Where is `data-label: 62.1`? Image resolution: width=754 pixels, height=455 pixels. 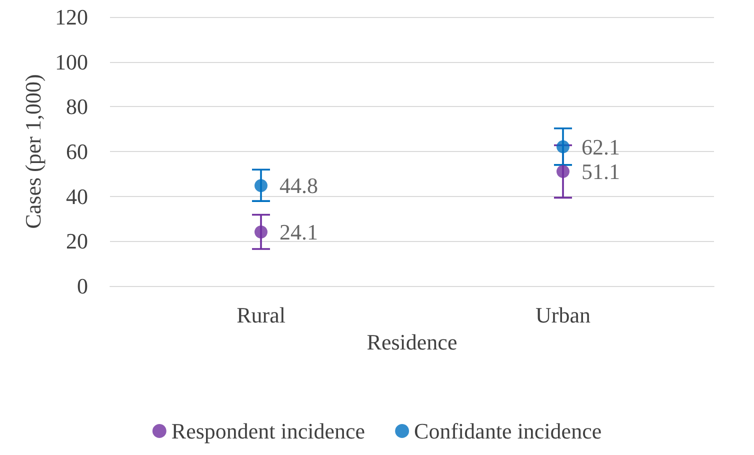 data-label: 62.1 is located at coordinates (601, 147).